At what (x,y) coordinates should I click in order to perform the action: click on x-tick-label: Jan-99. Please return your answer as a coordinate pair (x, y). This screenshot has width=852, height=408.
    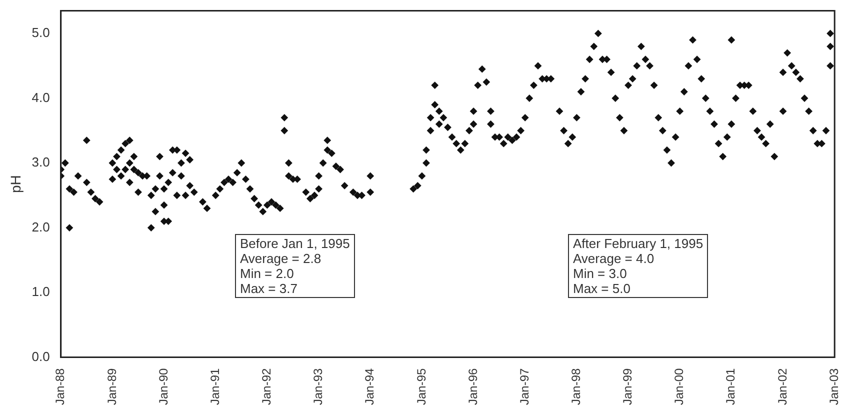
    Looking at the image, I should click on (627, 387).